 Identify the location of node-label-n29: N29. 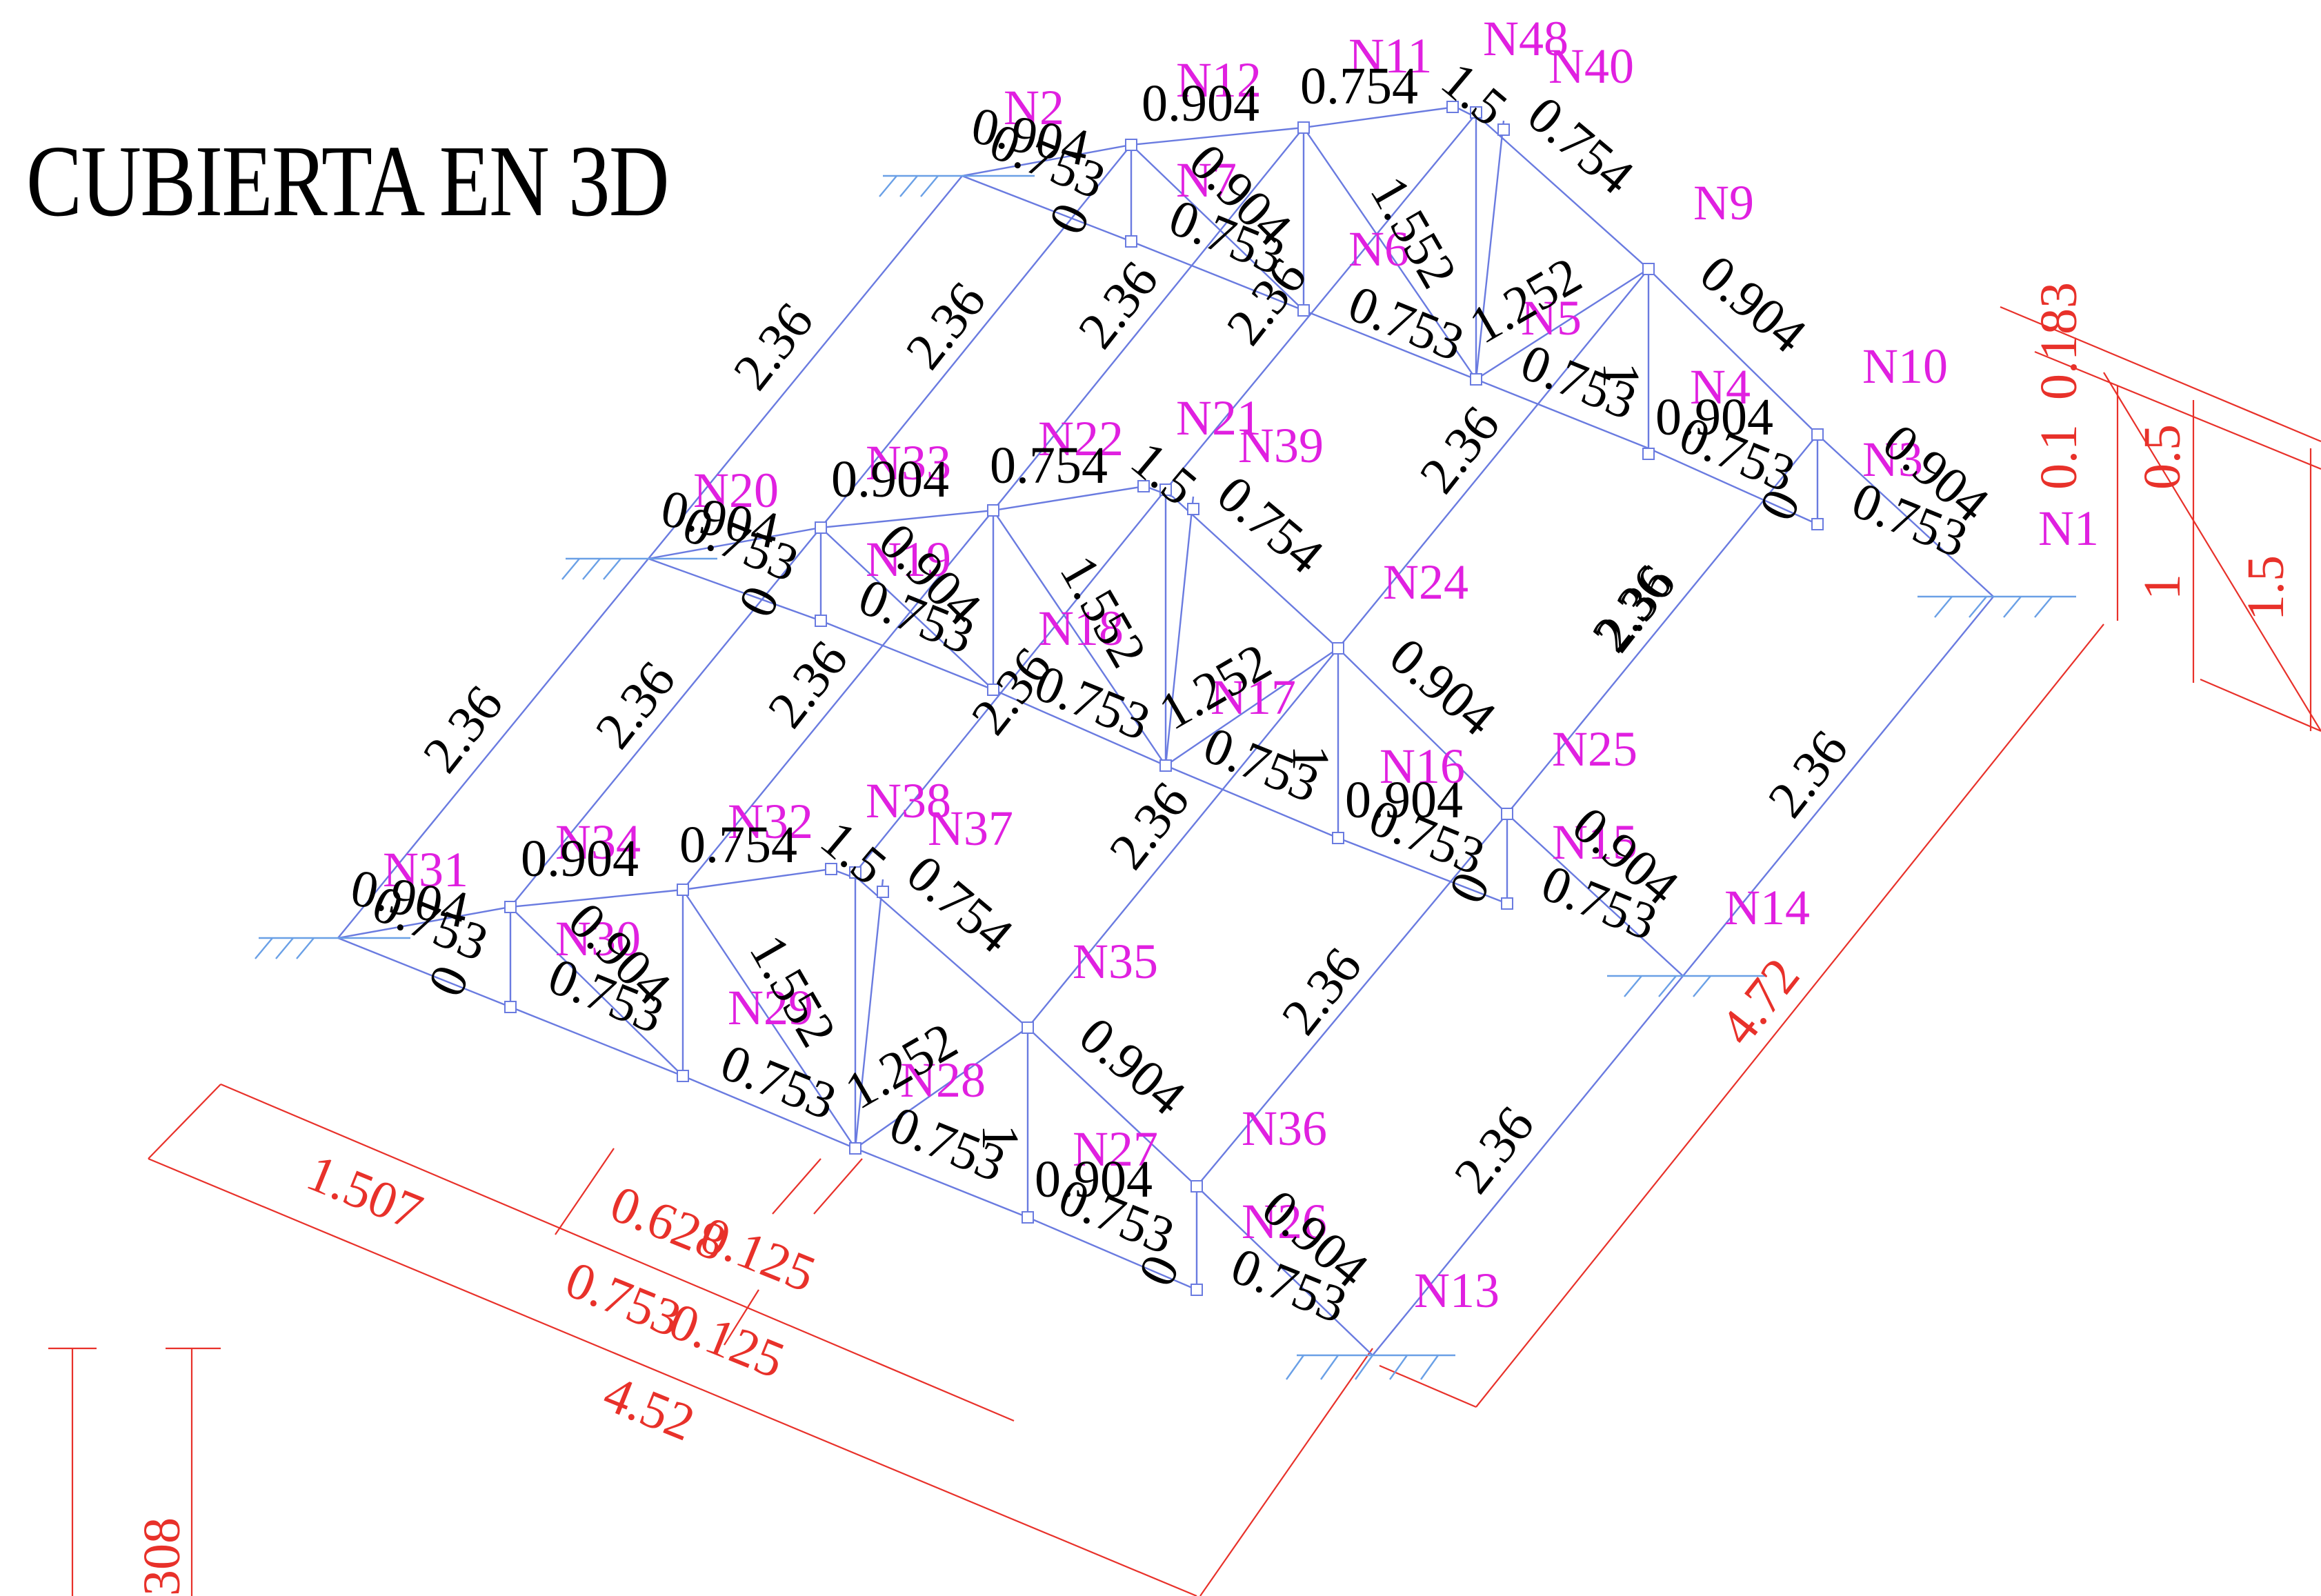
(770, 1007).